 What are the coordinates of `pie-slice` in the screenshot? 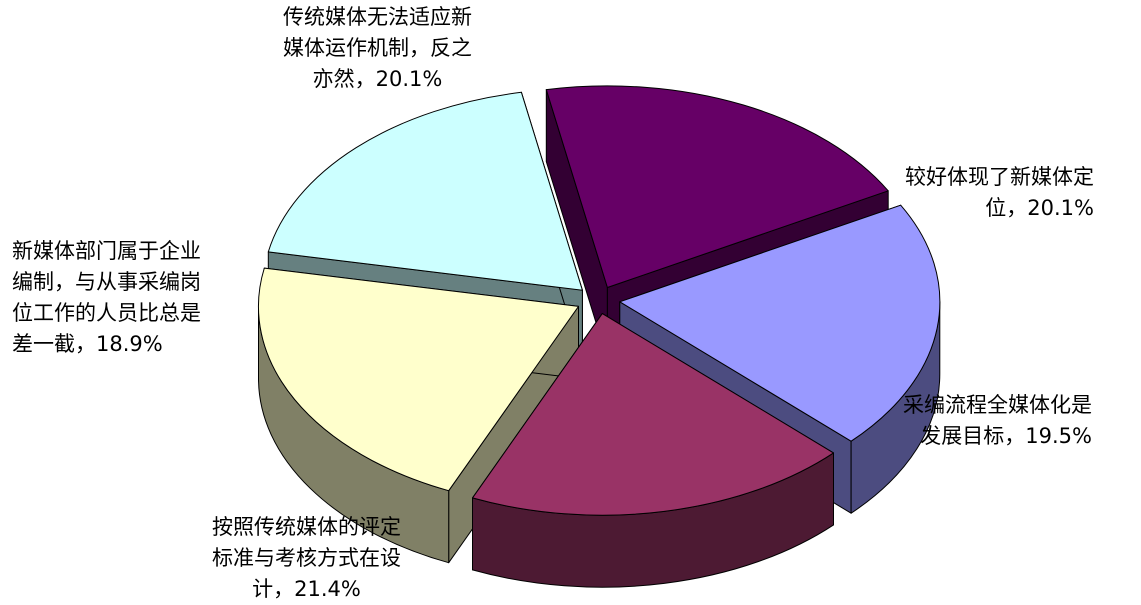 It's located at (653, 450).